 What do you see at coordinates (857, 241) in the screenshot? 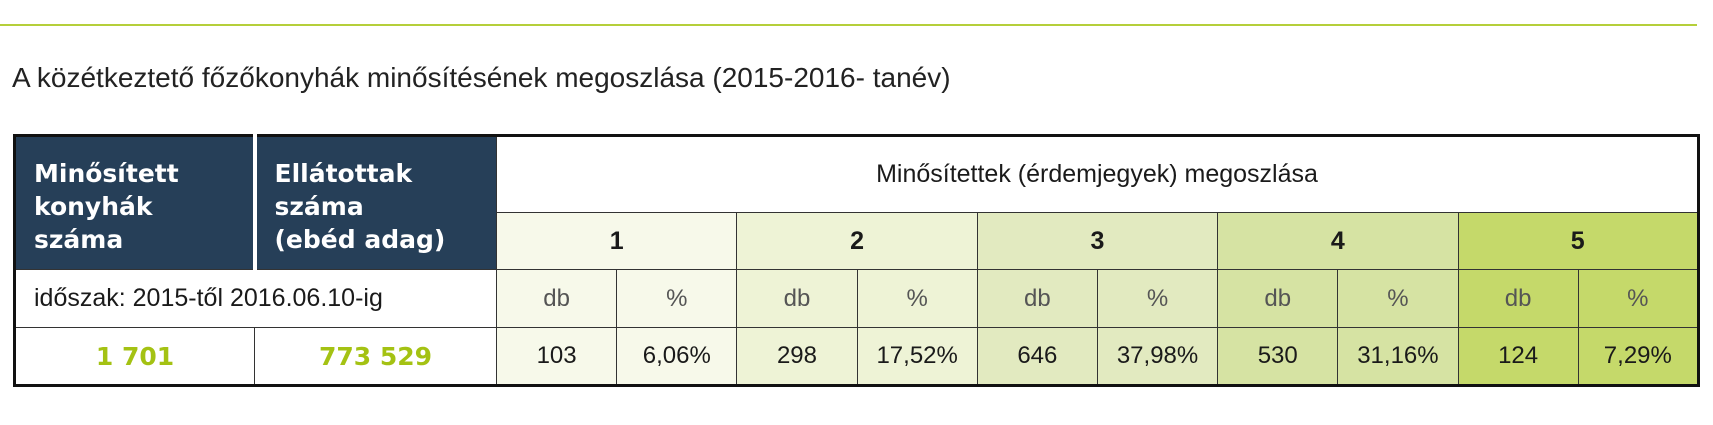
I see `grade-cell: 2` at bounding box center [857, 241].